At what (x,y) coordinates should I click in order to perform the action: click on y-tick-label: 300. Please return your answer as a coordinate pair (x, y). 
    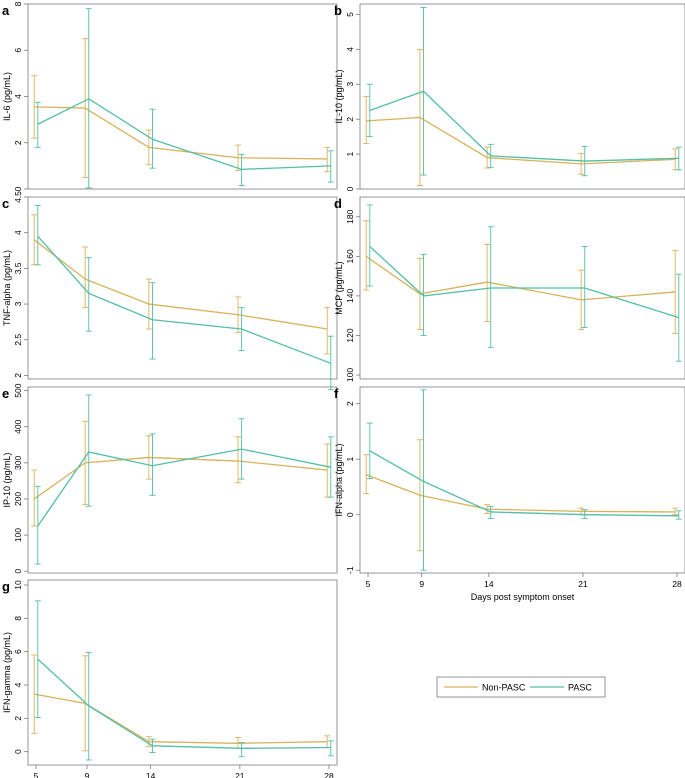
    Looking at the image, I should click on (18, 462).